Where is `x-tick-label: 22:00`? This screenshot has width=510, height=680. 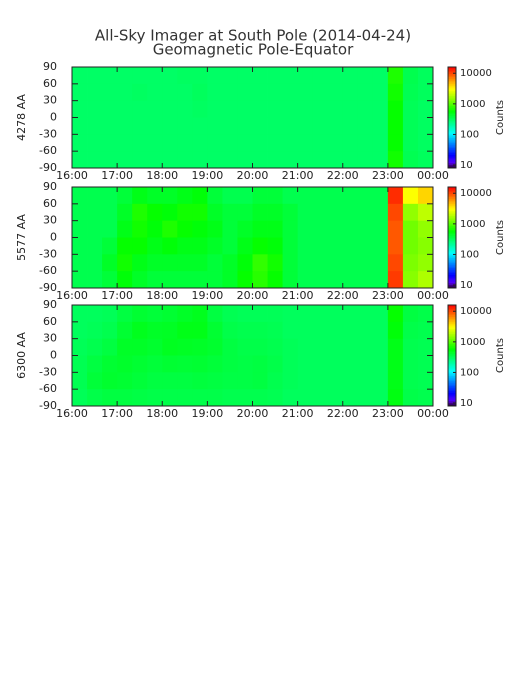 x-tick-label: 22:00 is located at coordinates (343, 175).